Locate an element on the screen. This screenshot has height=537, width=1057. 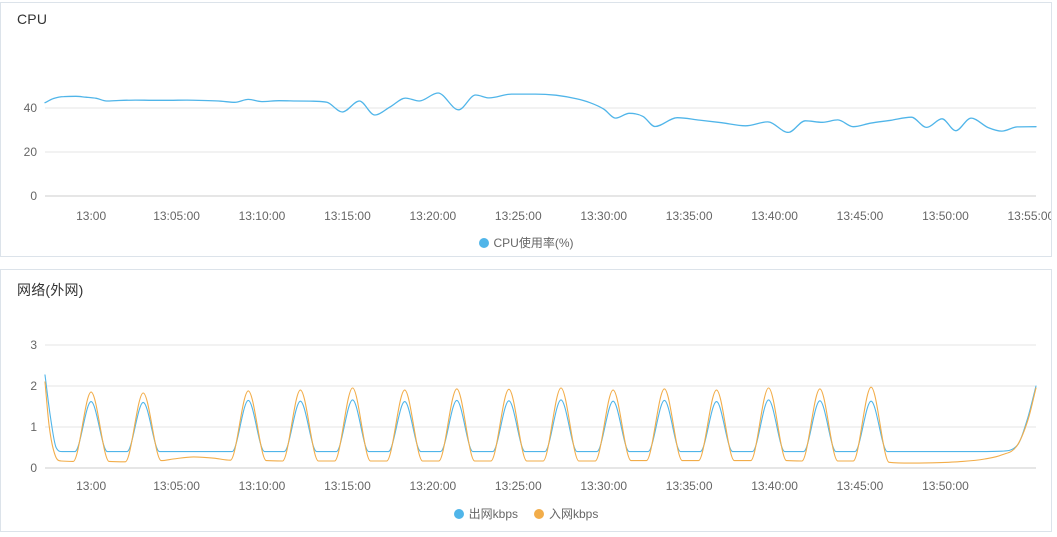
network-legend: 出网kbps 入网kbps is located at coordinates (526, 513).